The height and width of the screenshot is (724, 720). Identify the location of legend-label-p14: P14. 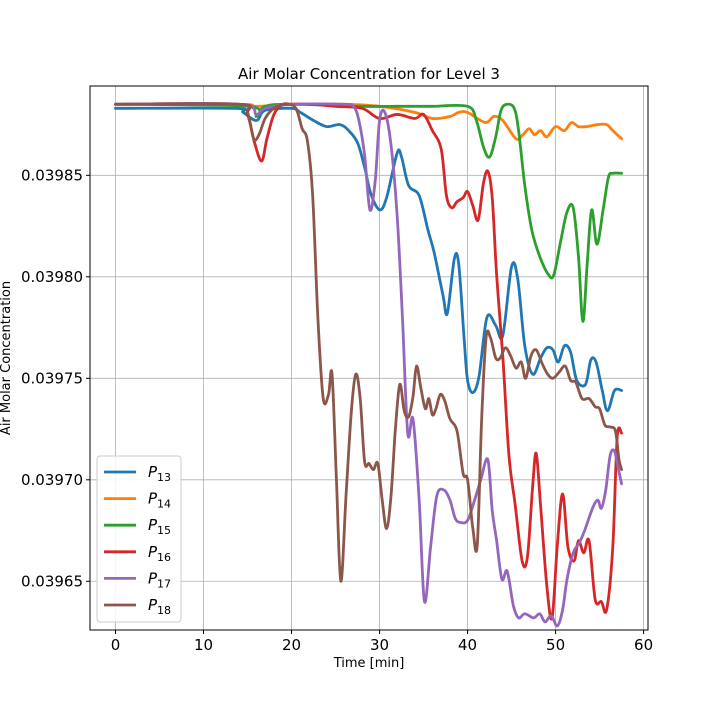
(159, 500).